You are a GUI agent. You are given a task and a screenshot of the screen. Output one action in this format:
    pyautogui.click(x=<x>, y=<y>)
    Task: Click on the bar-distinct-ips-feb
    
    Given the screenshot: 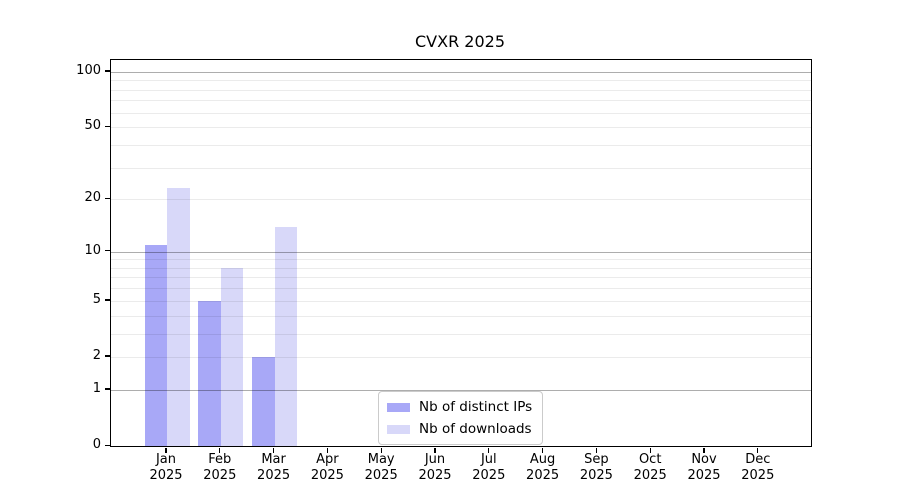 What is the action you would take?
    pyautogui.click(x=209, y=373)
    